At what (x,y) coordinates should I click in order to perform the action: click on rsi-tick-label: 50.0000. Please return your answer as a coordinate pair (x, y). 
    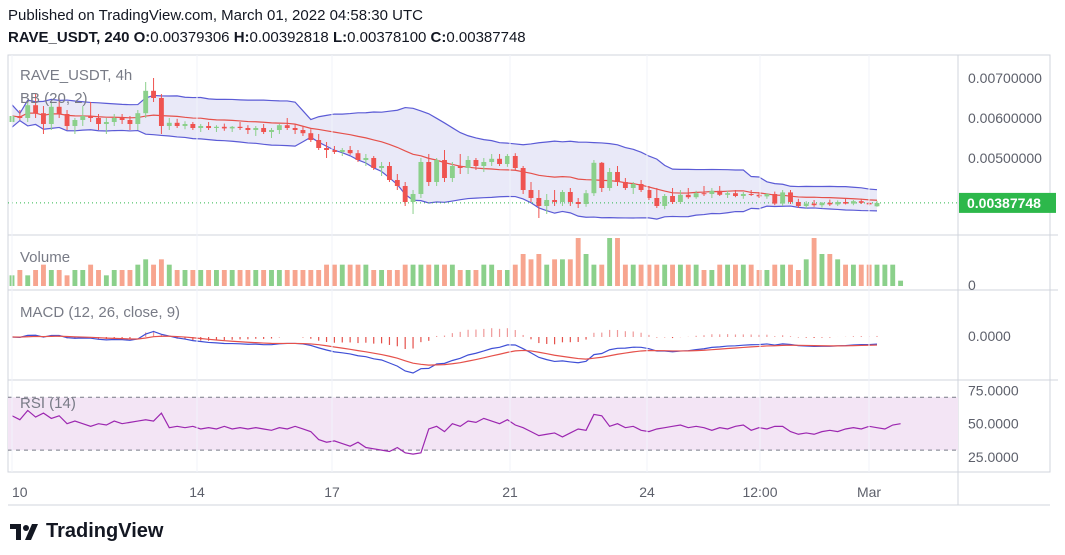
    Looking at the image, I should click on (993, 424).